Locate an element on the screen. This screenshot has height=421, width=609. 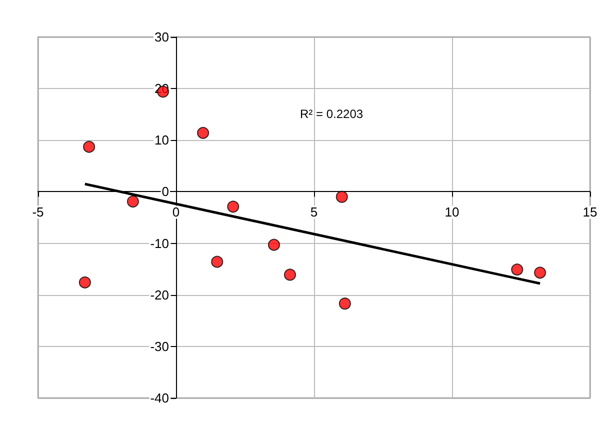
y-tick-label: -40 is located at coordinates (159, 398).